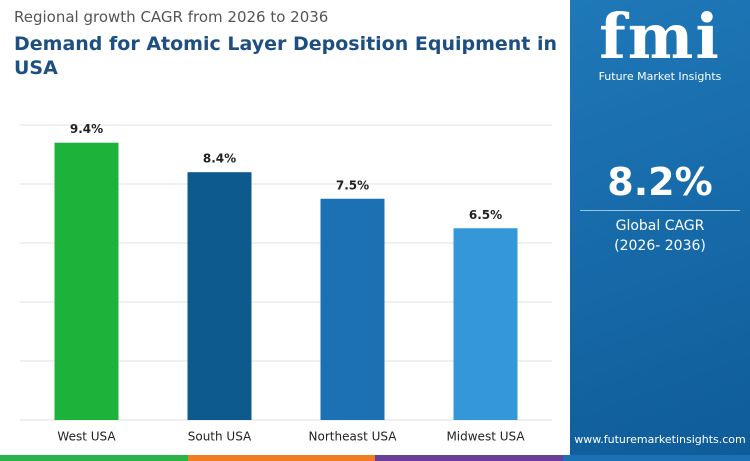 This screenshot has height=461, width=750. Describe the element at coordinates (660, 36) in the screenshot. I see `logo: fmi` at that location.